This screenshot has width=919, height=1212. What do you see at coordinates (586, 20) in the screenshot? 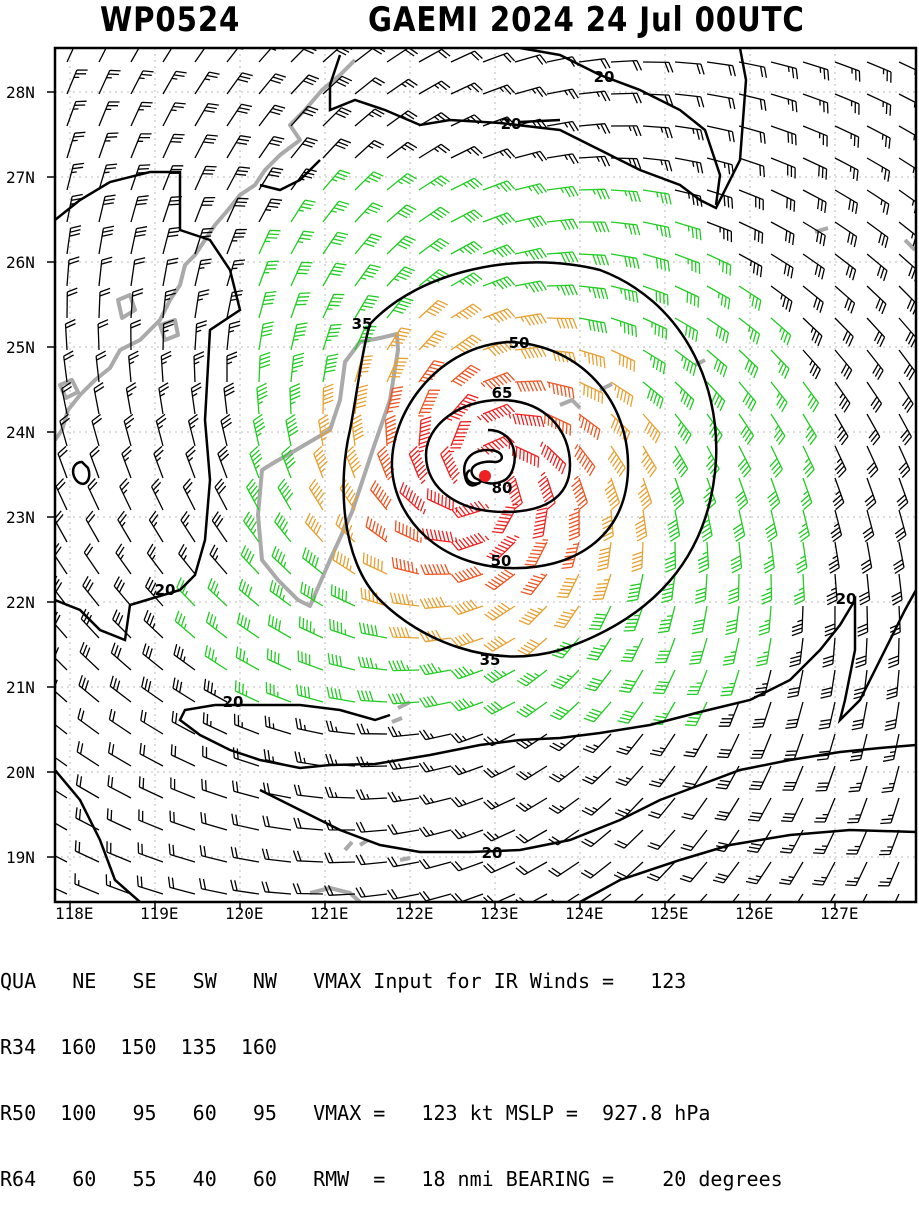
I see `storm-name-date-title: GAEMI 2024 24 Jul 00UTC` at bounding box center [586, 20].